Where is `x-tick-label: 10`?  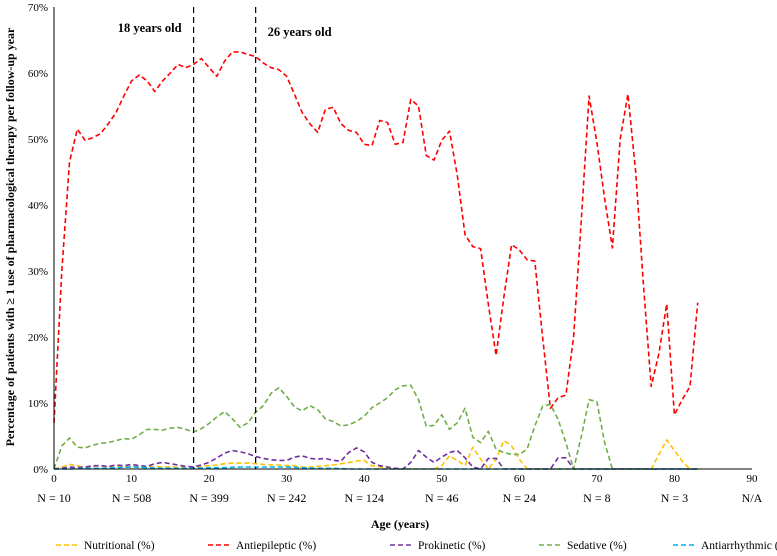
x-tick-label: 10 is located at coordinates (132, 479).